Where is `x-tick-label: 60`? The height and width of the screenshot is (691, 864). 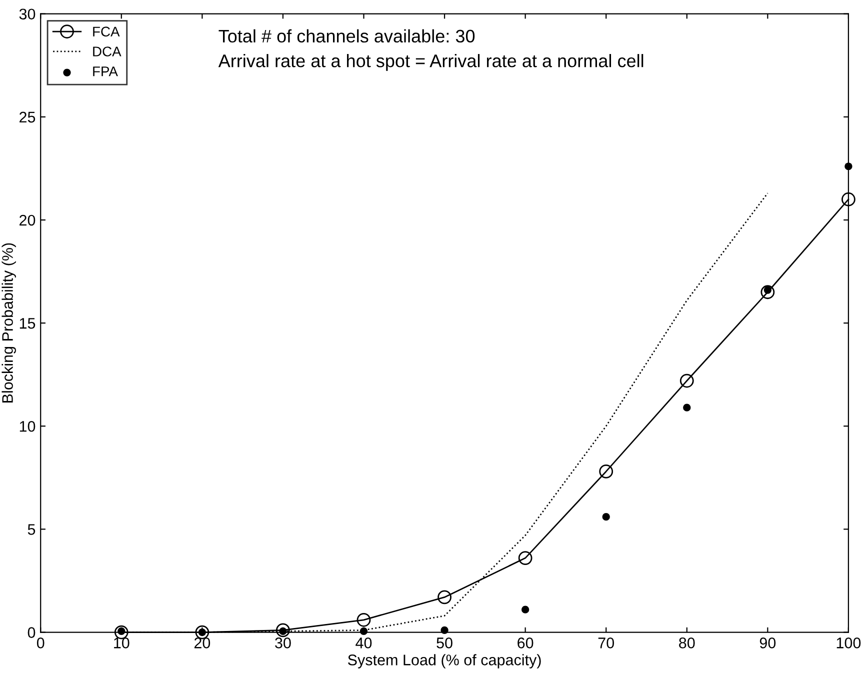
x-tick-label: 60 is located at coordinates (526, 643).